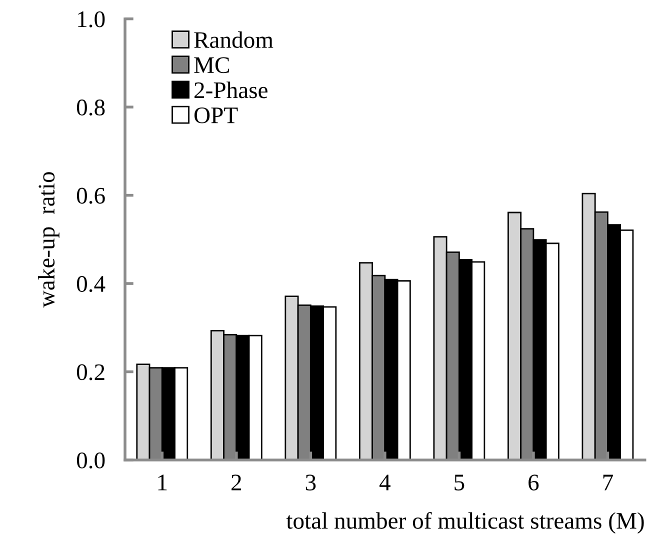 This screenshot has height=538, width=658. I want to click on x-tick-label: 3, so click(311, 482).